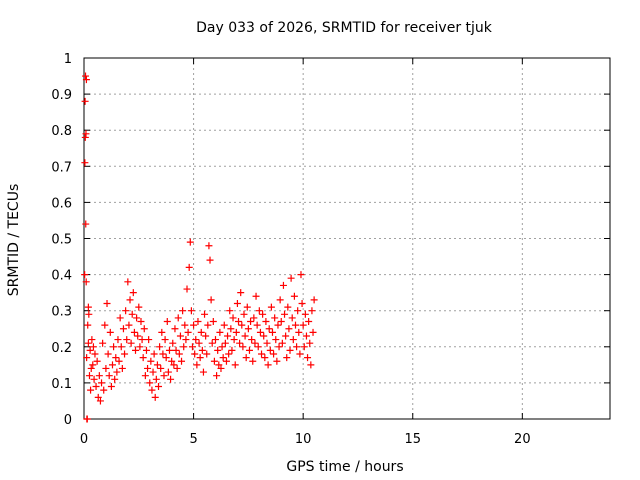 The height and width of the screenshot is (480, 640). I want to click on y-tick-label: 1, so click(68, 59).